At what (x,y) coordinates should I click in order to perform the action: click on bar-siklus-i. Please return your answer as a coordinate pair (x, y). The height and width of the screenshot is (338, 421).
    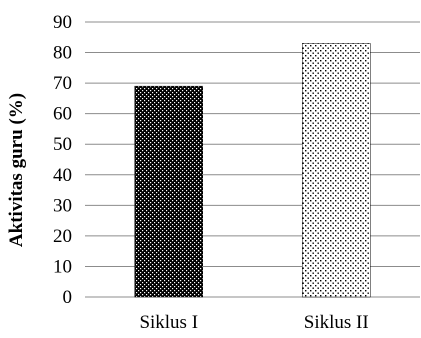
    Looking at the image, I should click on (168, 191).